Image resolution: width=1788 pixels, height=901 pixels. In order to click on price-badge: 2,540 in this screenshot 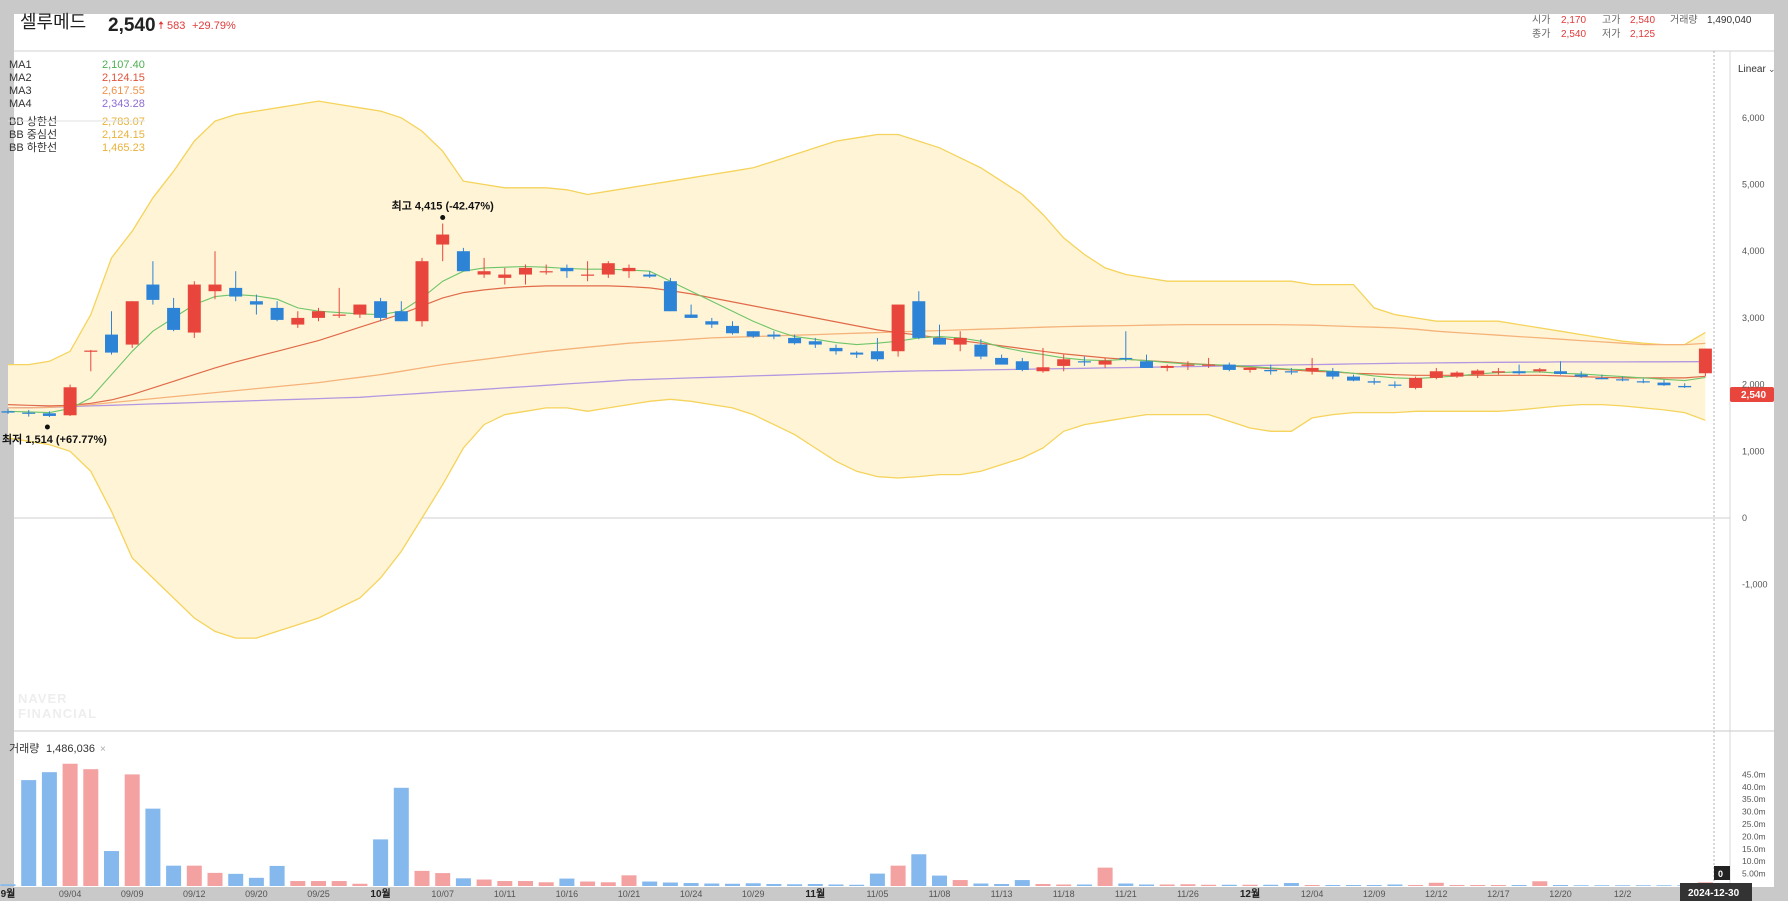, I will do `click(1752, 394)`.